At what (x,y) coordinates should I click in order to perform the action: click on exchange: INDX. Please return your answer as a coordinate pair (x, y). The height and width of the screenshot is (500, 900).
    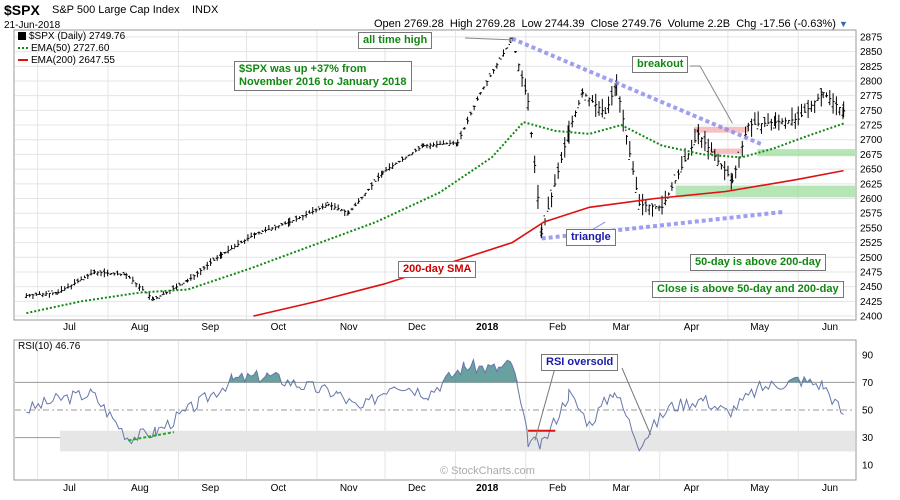
    Looking at the image, I should click on (205, 10).